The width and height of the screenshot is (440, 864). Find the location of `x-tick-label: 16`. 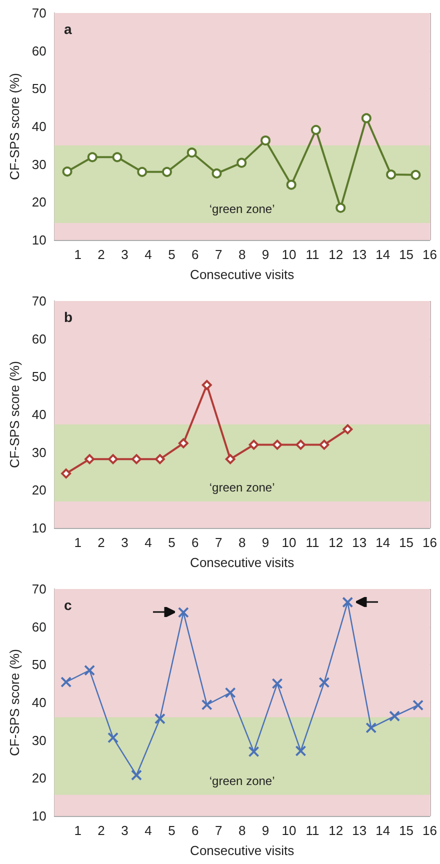

x-tick-label: 16 is located at coordinates (430, 542).